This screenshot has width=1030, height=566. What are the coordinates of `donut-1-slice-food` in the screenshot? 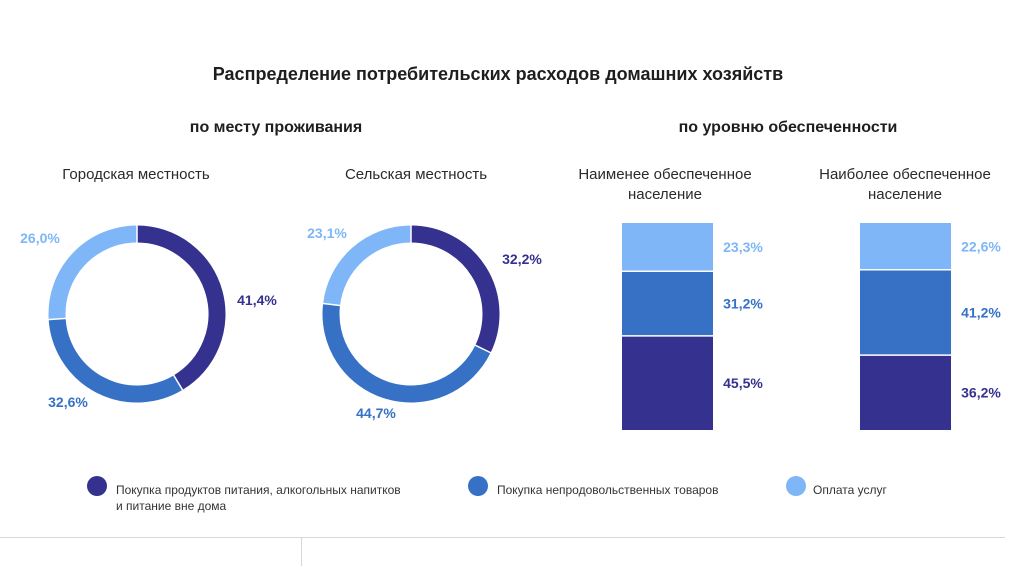 It's located at (455, 289).